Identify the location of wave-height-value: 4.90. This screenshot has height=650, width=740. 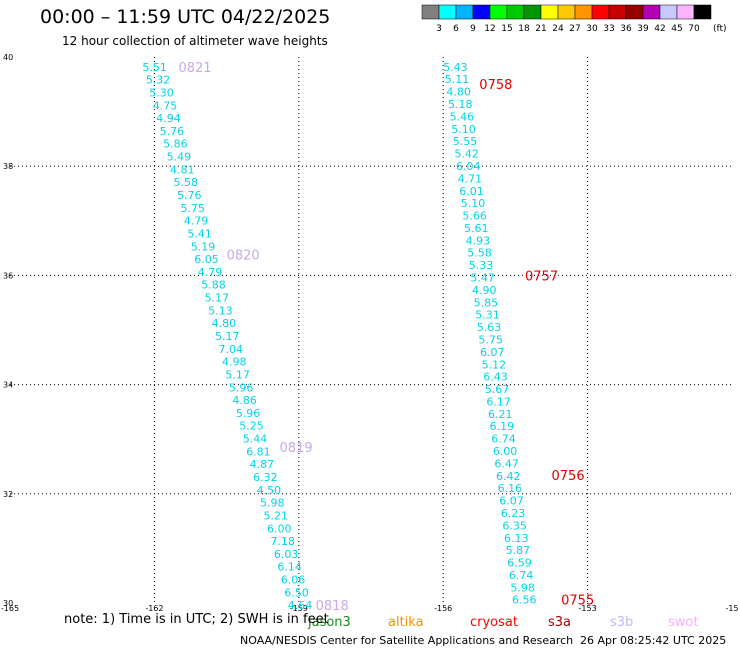
(484, 290).